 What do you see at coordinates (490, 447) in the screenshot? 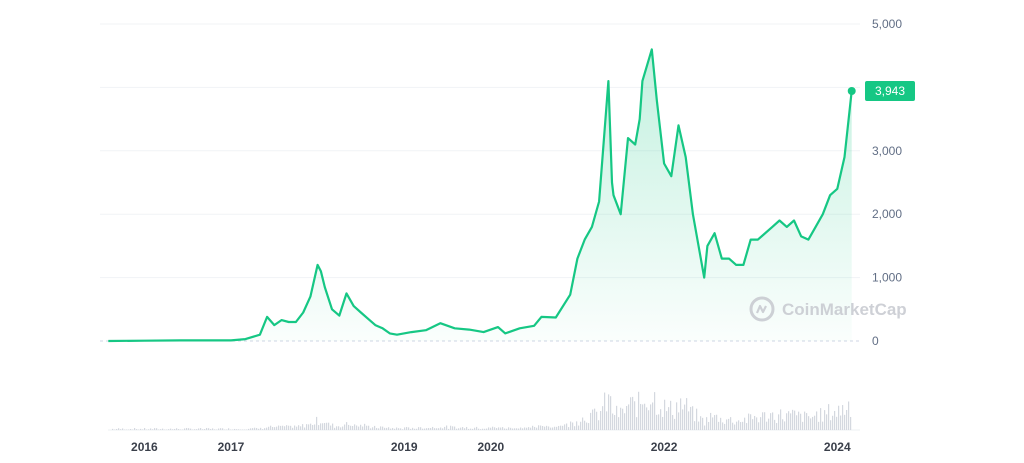
I see `x-tick-label: 2020` at bounding box center [490, 447].